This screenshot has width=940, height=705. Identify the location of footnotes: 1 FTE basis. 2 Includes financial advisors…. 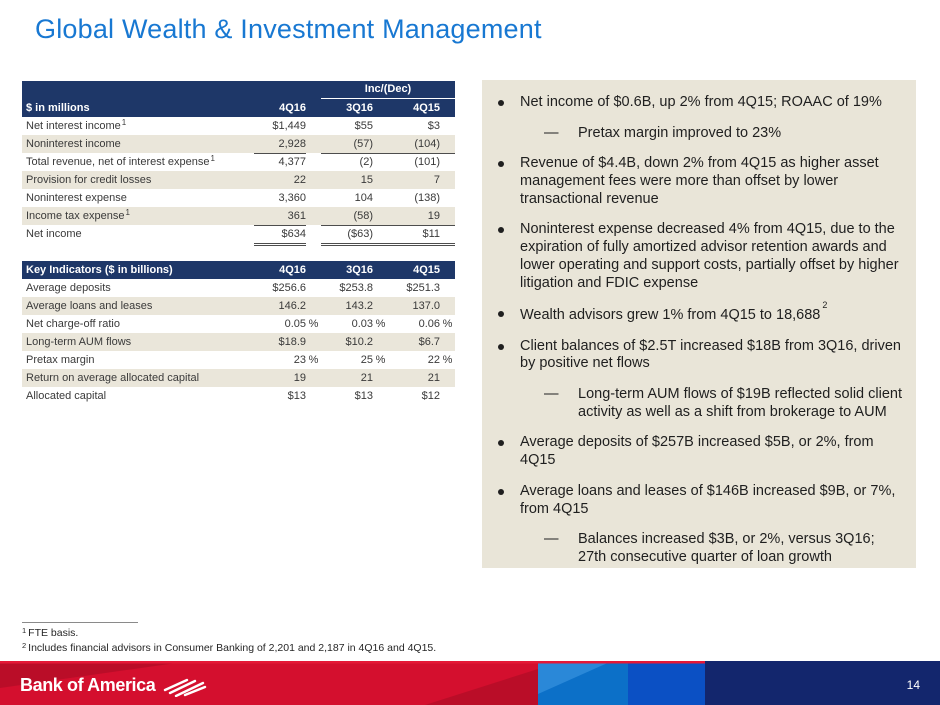
(229, 639).